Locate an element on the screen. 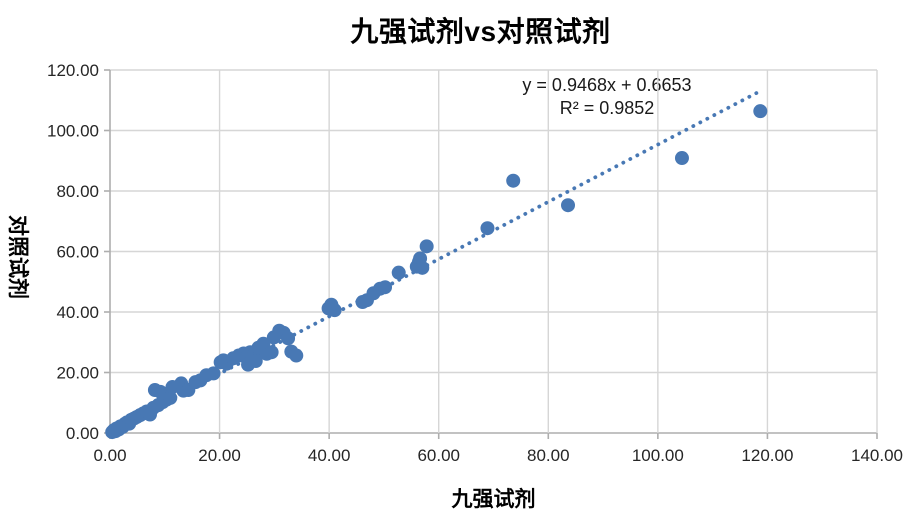 The image size is (915, 518). x-axis-title: 九强试剂 is located at coordinates (493, 499).